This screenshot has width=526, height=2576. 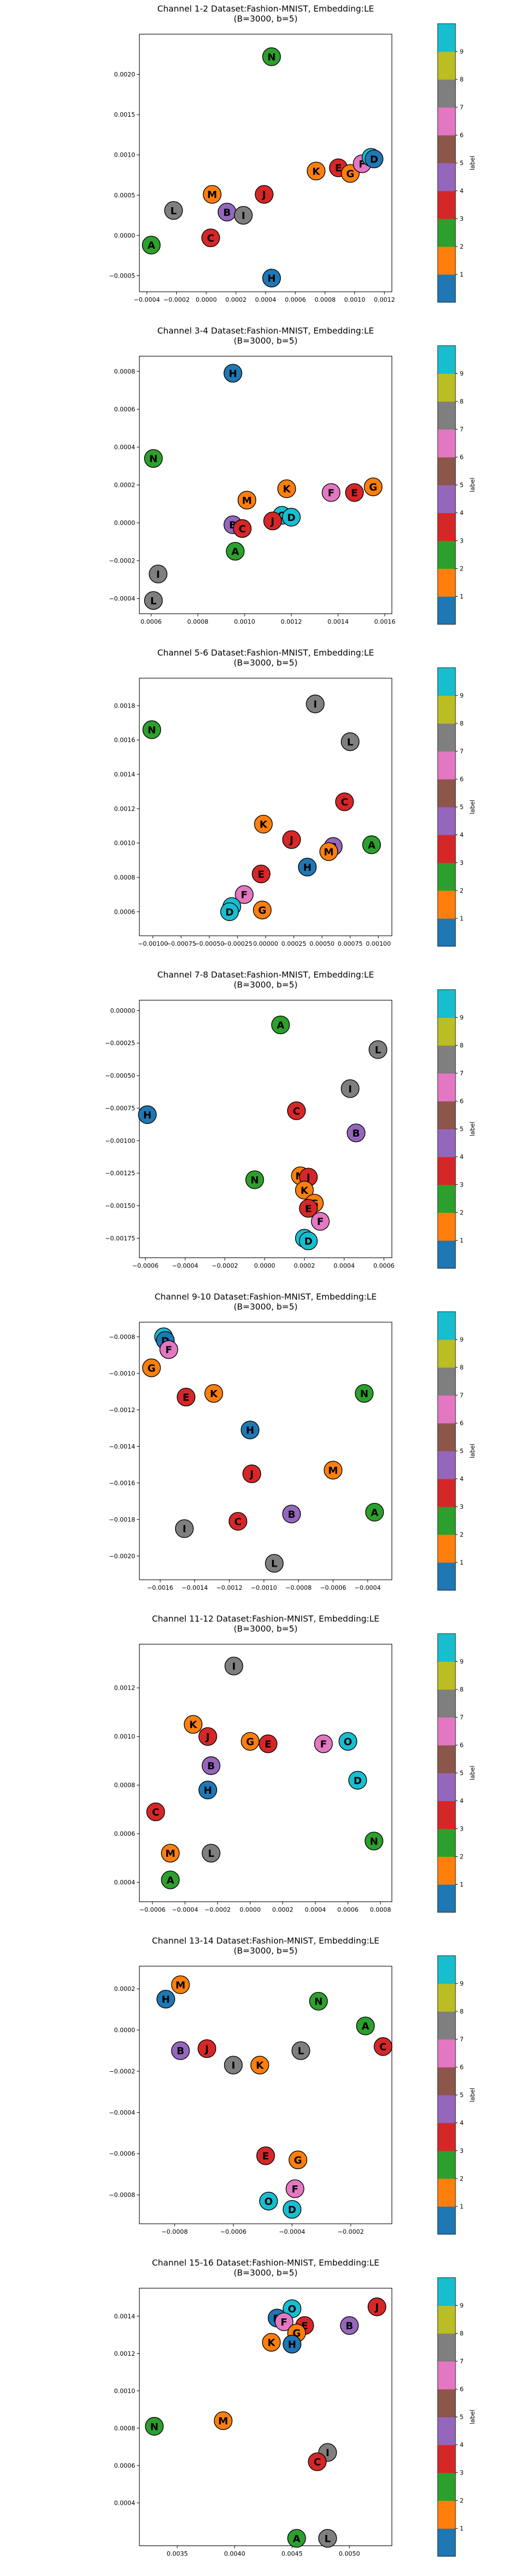 What do you see at coordinates (120, 1206) in the screenshot?
I see `y-tick-label: −0.00150` at bounding box center [120, 1206].